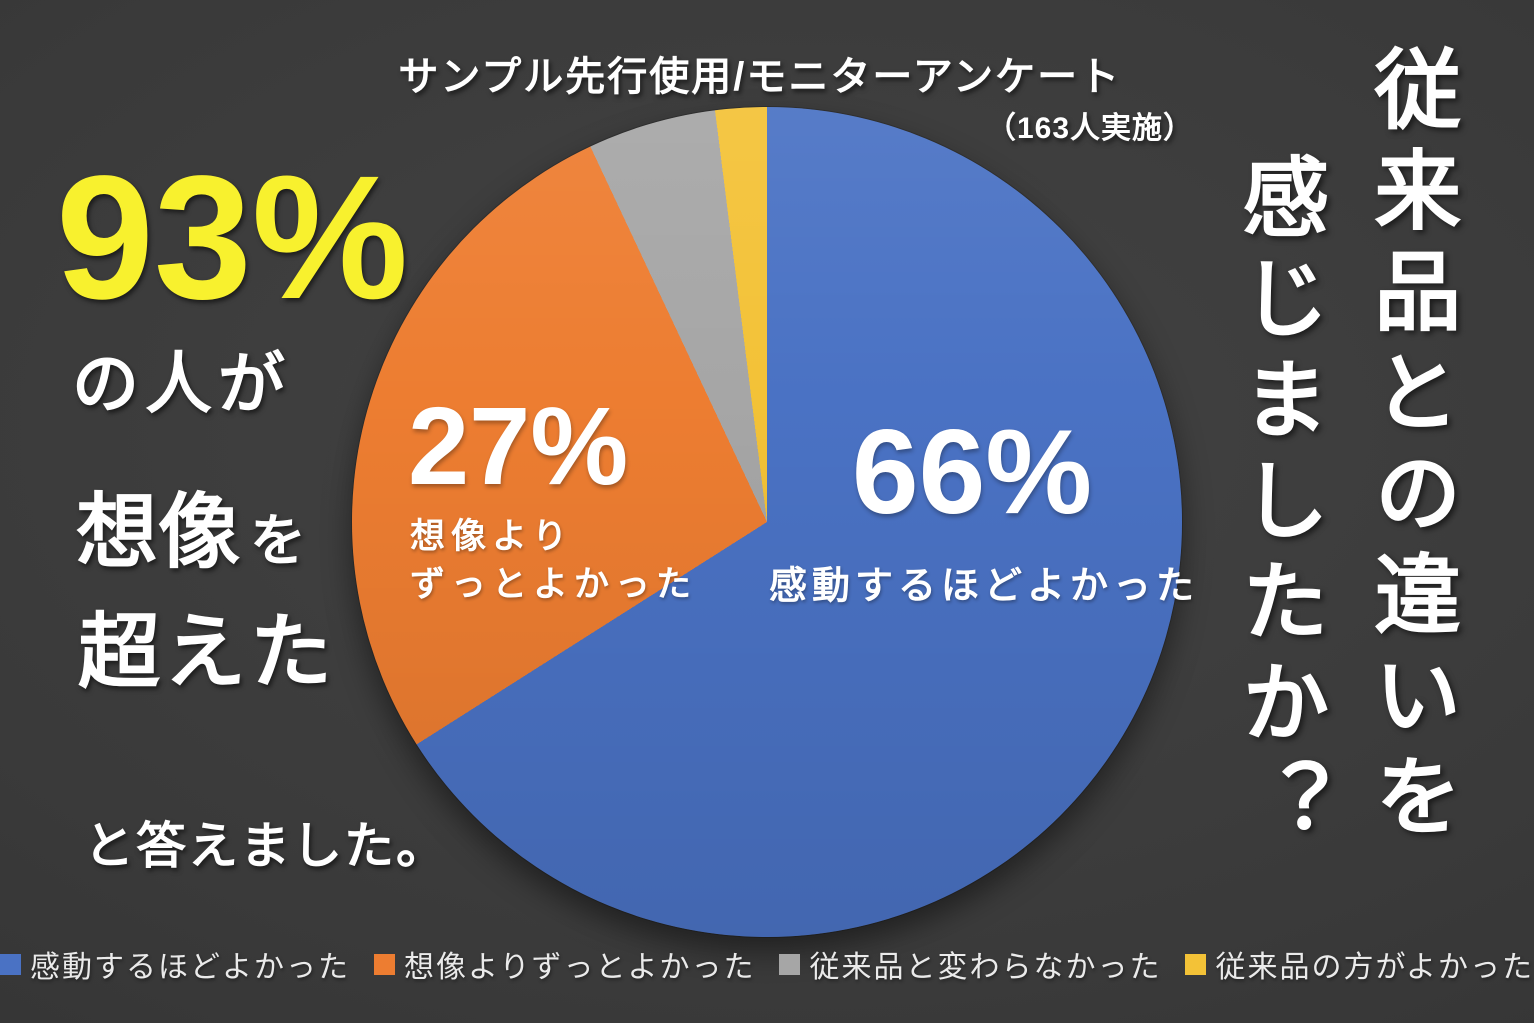 This screenshot has width=1534, height=1023. Describe the element at coordinates (553, 561) in the screenshot. I see `slice-orange-name-label: 想像より ずっとよかった` at that location.